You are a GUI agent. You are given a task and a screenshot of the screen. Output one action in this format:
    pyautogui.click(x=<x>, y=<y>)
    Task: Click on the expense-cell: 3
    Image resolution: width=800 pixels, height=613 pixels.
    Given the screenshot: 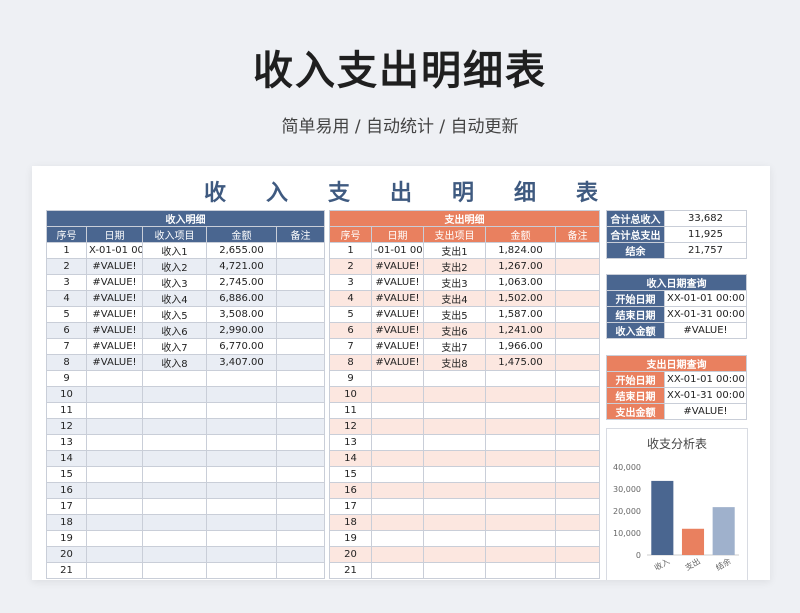 What is the action you would take?
    pyautogui.click(x=350, y=282)
    